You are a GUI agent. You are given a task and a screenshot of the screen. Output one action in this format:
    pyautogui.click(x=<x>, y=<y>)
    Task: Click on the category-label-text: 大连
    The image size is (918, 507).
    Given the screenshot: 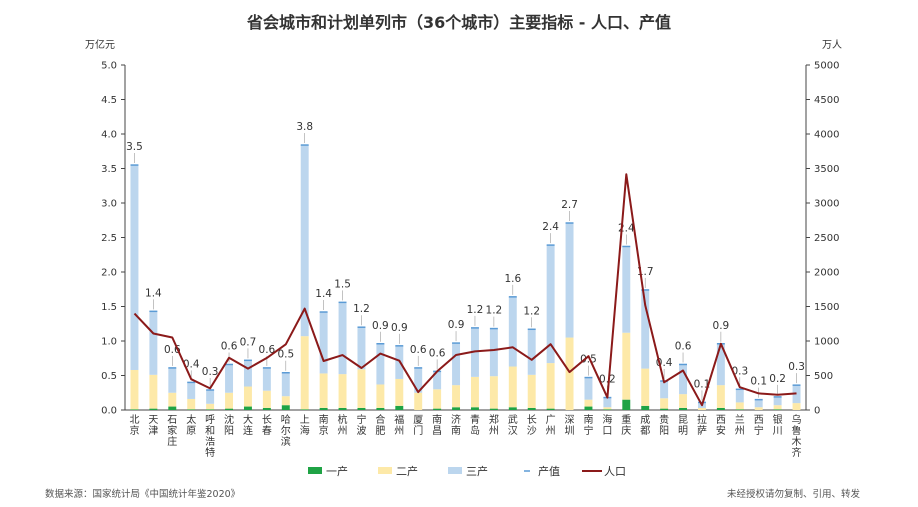 What is the action you would take?
    pyautogui.click(x=248, y=425)
    